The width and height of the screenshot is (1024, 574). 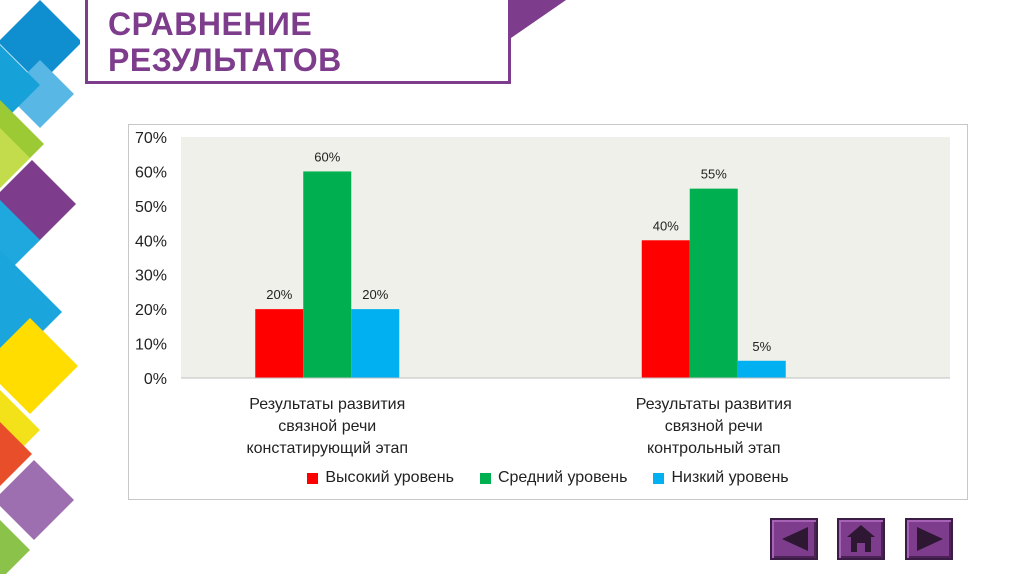 I want to click on y-tick-label: 40%, so click(x=151, y=241).